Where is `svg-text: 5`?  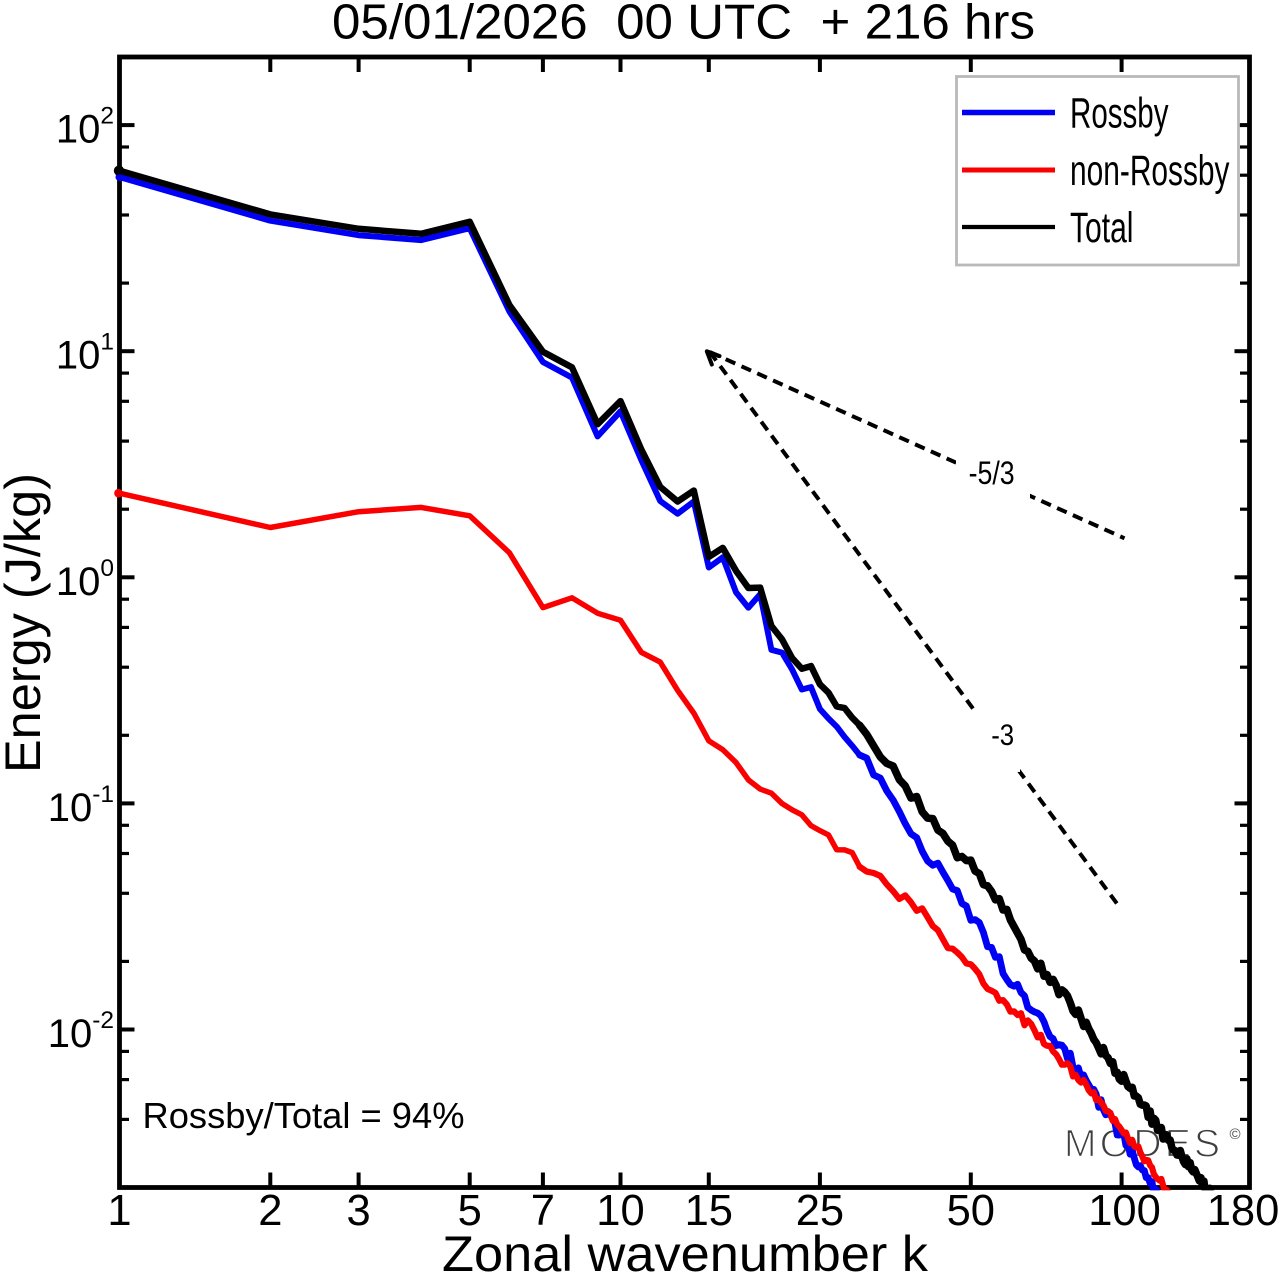
svg-text: 5 is located at coordinates (470, 1211).